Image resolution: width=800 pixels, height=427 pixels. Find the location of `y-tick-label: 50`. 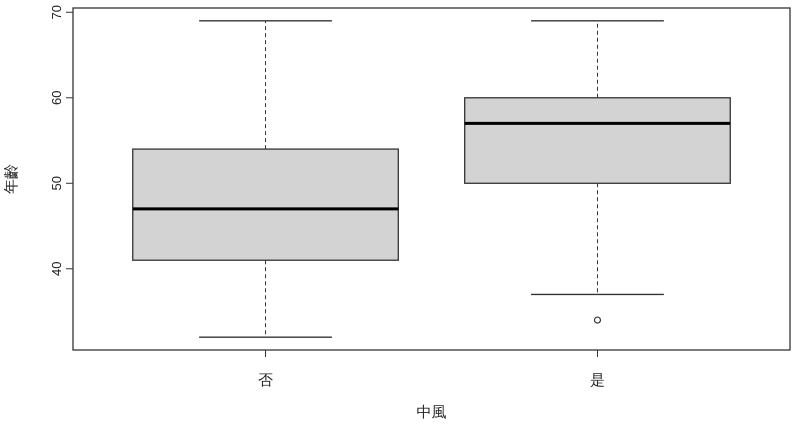

y-tick-label: 50 is located at coordinates (56, 183).